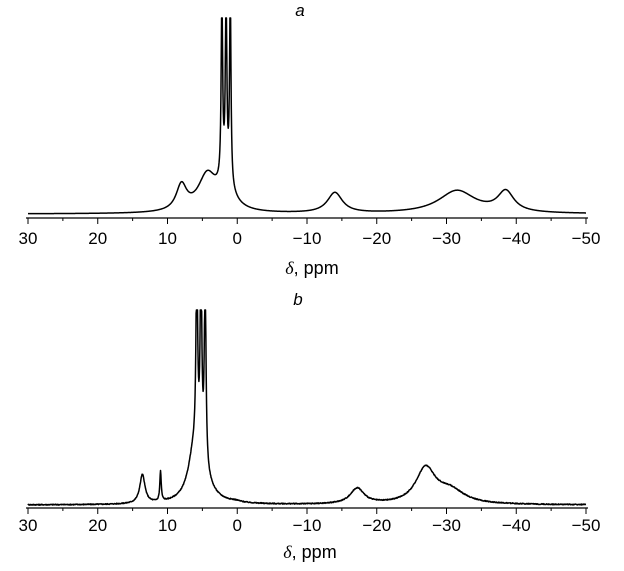 The width and height of the screenshot is (624, 571). Describe the element at coordinates (237, 238) in the screenshot. I see `panel-a-x-tick-label: 0` at that location.